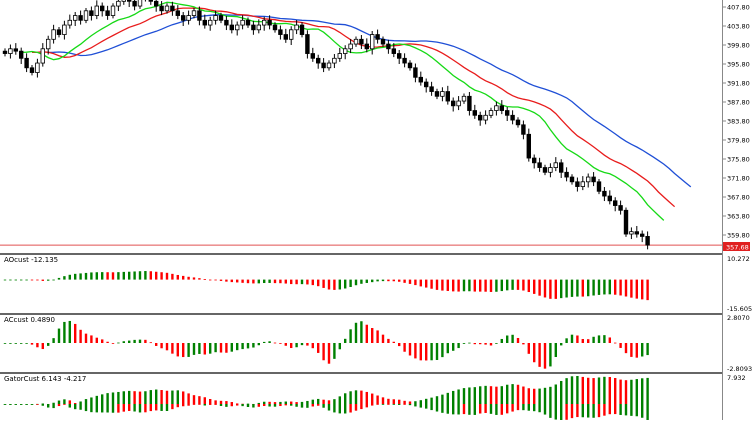 Image resolution: width=752 pixels, height=424 pixels. What do you see at coordinates (738, 318) in the screenshot?
I see `ac-scale-top: 2.8070` at bounding box center [738, 318].